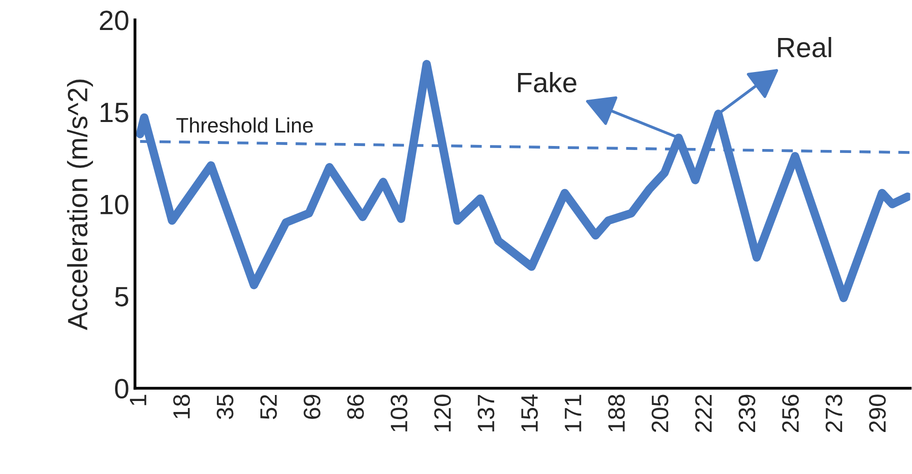 This screenshot has width=912, height=474. Describe the element at coordinates (355, 406) in the screenshot. I see `x-tick-label: 86` at that location.